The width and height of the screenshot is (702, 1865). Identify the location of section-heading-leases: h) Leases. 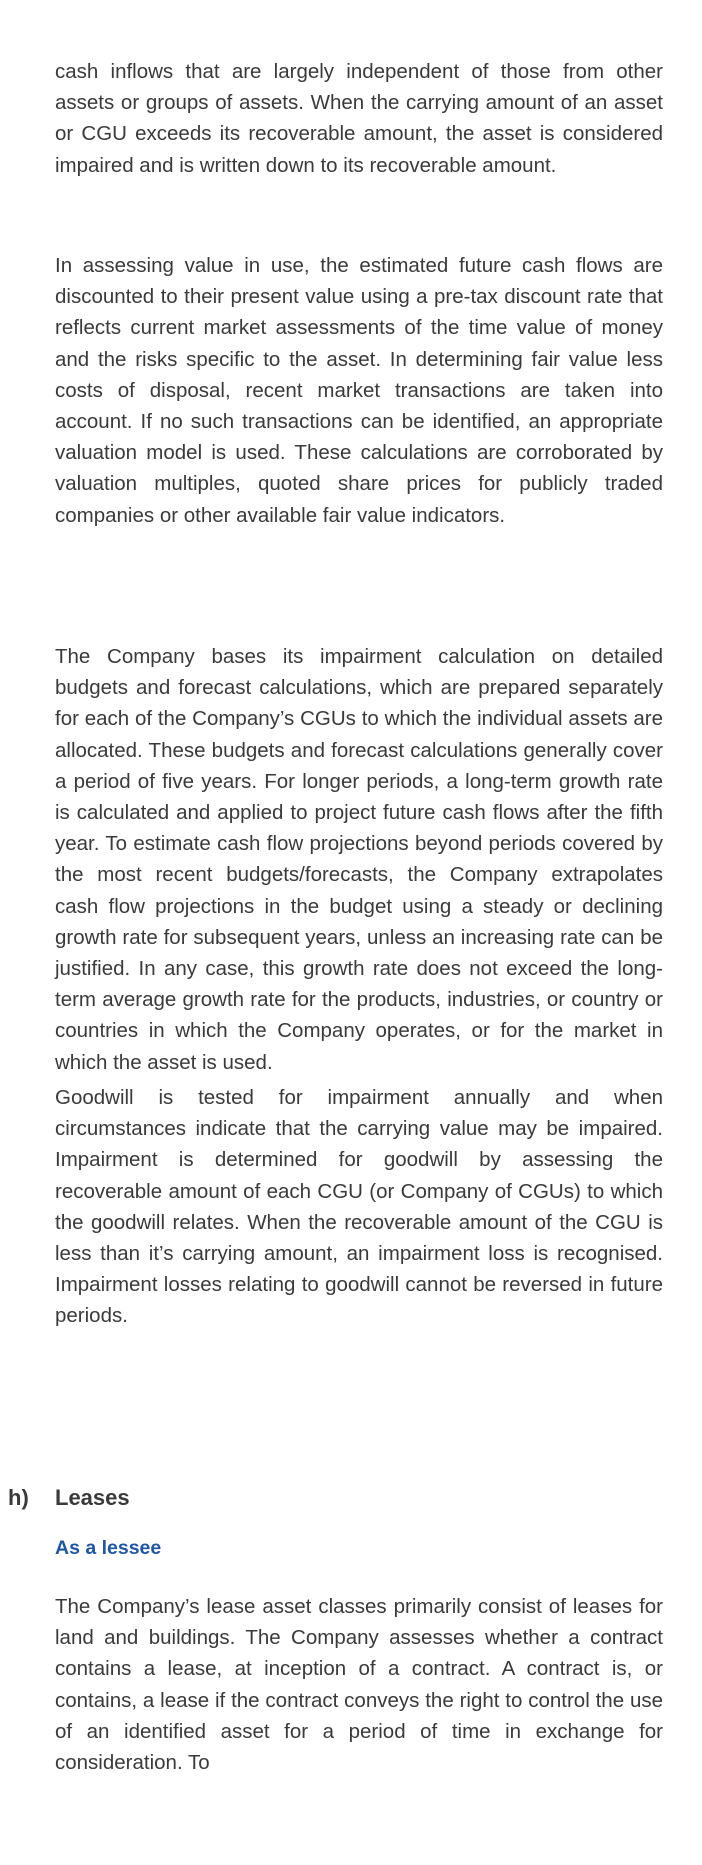
(69, 1498).